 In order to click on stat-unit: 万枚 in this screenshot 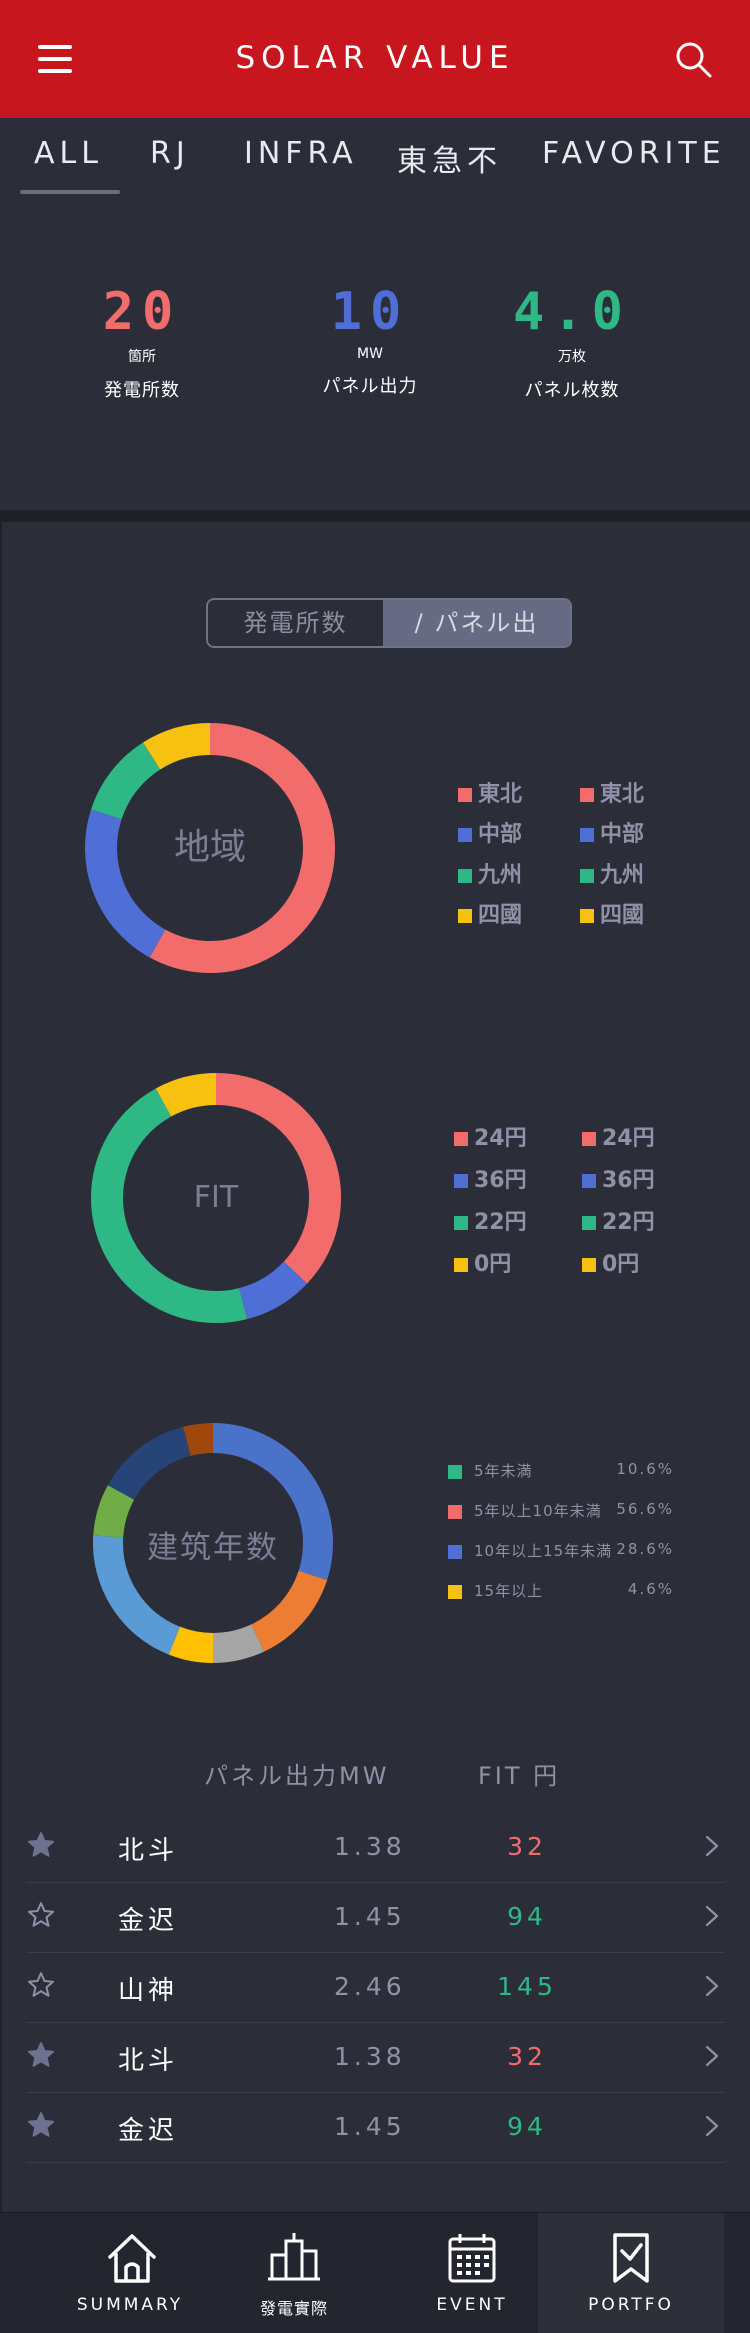, I will do `click(572, 357)`.